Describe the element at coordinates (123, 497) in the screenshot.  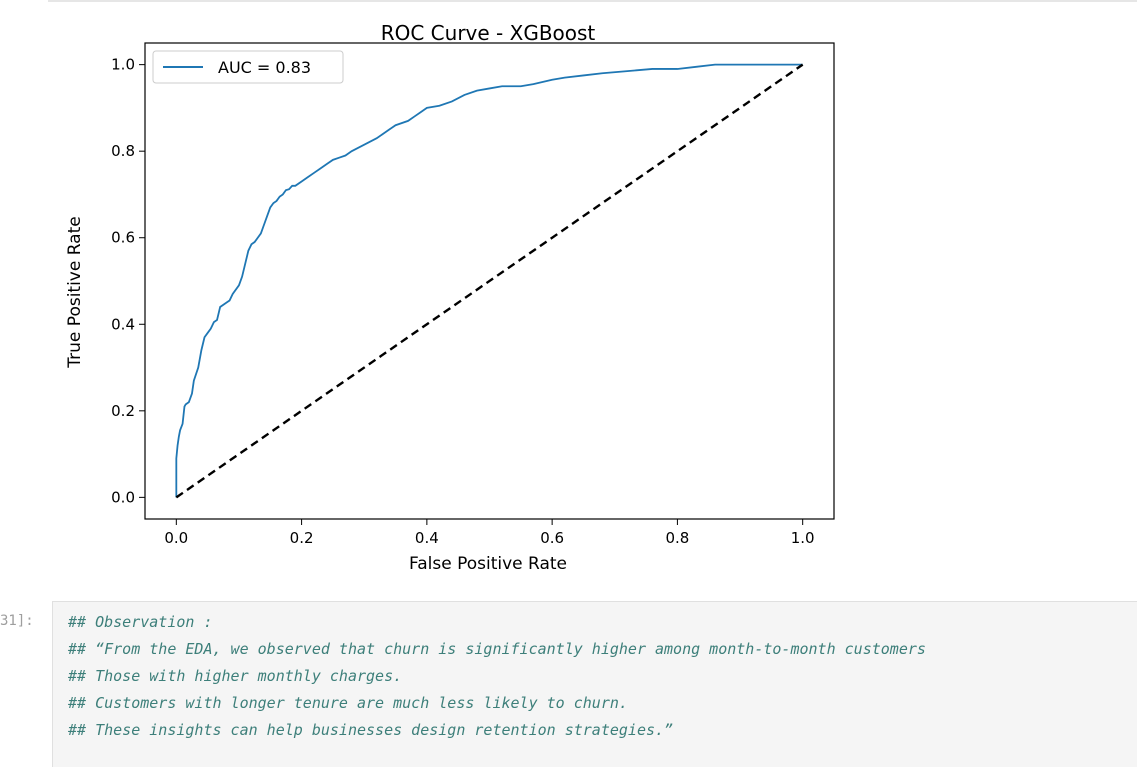
I see `y-tick-label: 0.0` at that location.